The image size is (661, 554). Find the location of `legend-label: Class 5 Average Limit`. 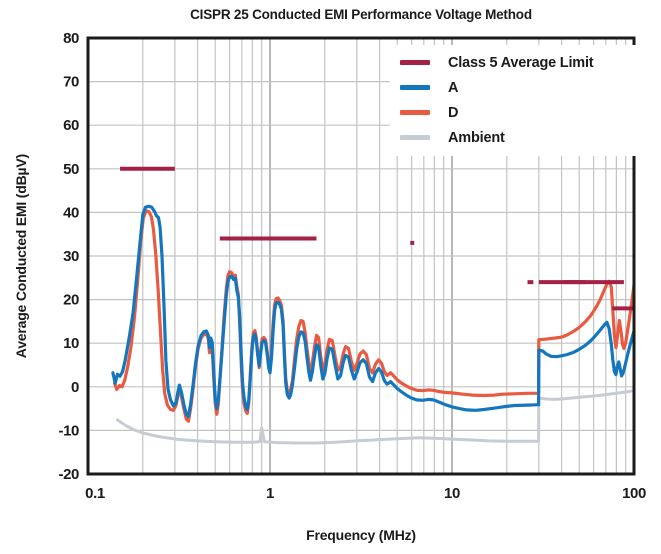

legend-label: Class 5 Average Limit is located at coordinates (521, 62).